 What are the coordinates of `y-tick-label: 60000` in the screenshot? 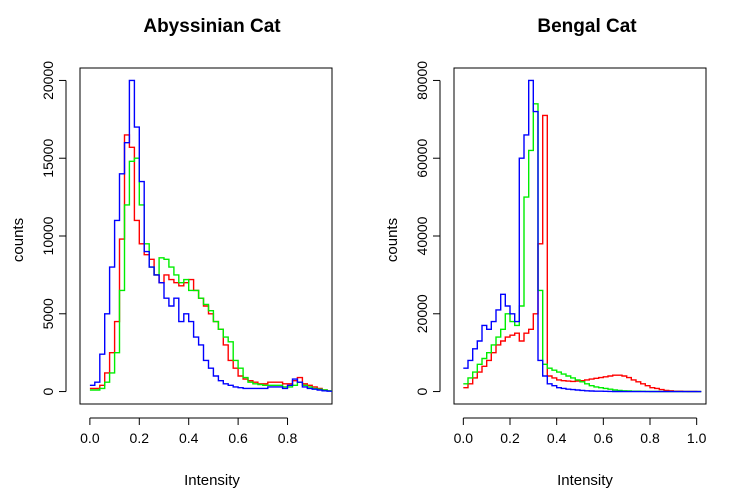 It's located at (422, 158).